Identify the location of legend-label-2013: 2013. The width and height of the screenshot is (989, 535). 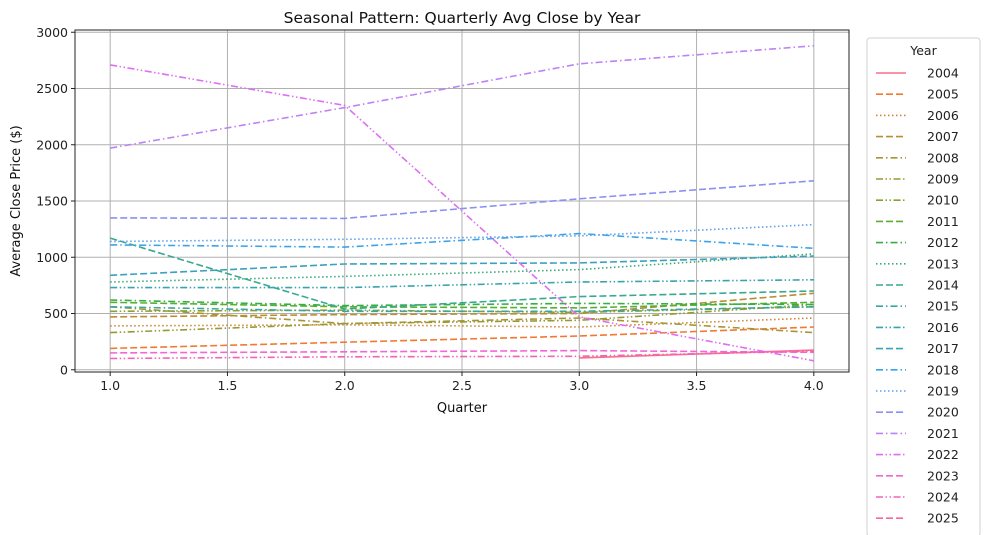
(943, 263).